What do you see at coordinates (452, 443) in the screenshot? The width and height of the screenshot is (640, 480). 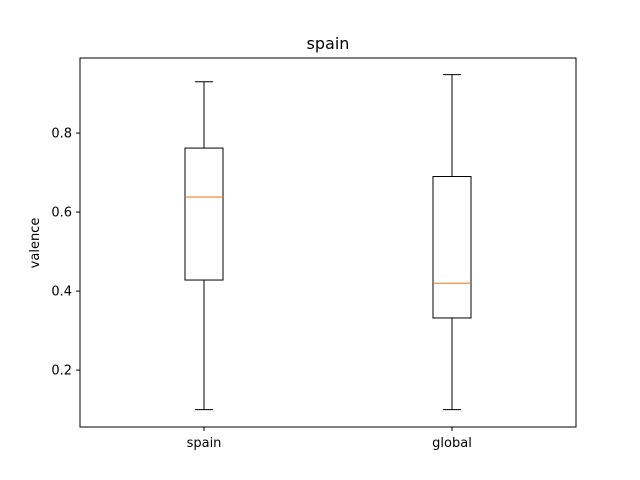 I see `x-tick-label: global` at bounding box center [452, 443].